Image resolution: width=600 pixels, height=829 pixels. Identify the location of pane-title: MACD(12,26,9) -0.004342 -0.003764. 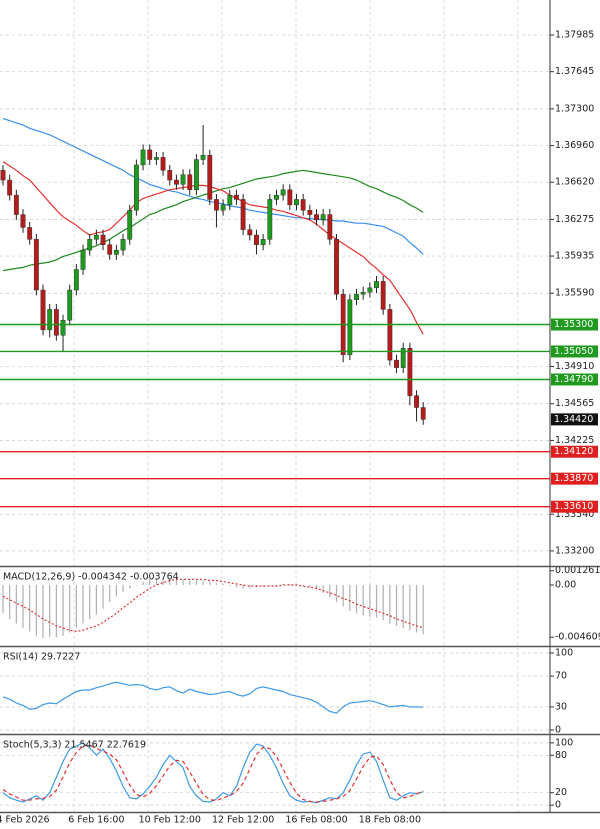
(91, 577).